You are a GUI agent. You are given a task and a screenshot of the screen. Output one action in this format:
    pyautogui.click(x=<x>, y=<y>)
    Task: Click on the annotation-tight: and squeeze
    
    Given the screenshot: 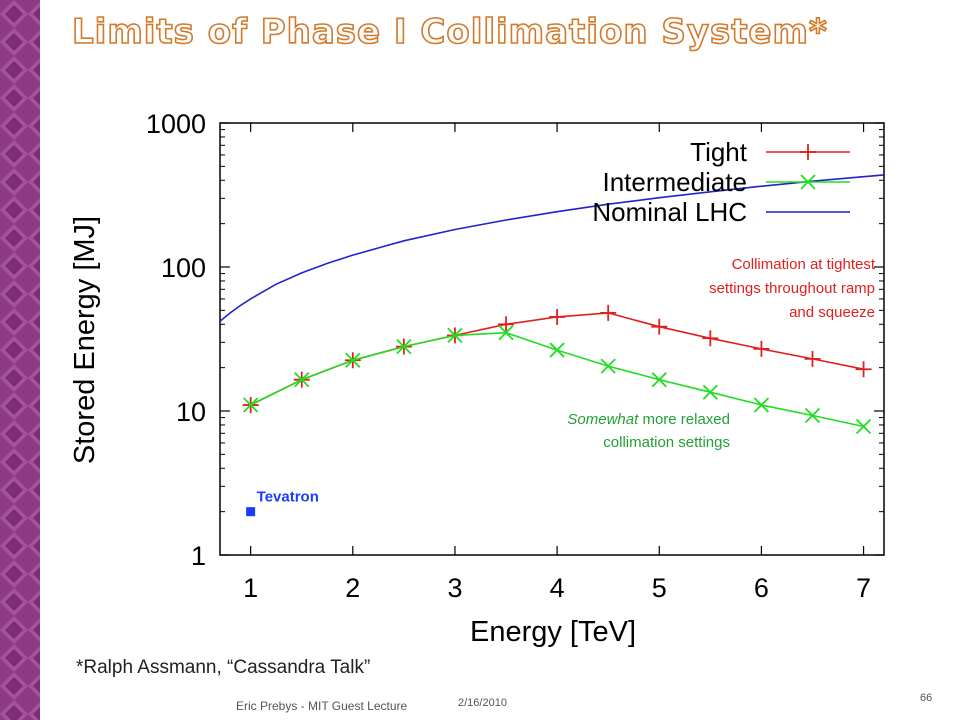 What is the action you would take?
    pyautogui.click(x=832, y=312)
    